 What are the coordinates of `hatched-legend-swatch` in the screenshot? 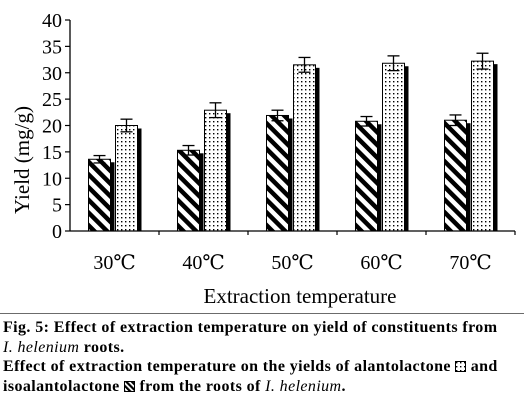 It's located at (130, 386).